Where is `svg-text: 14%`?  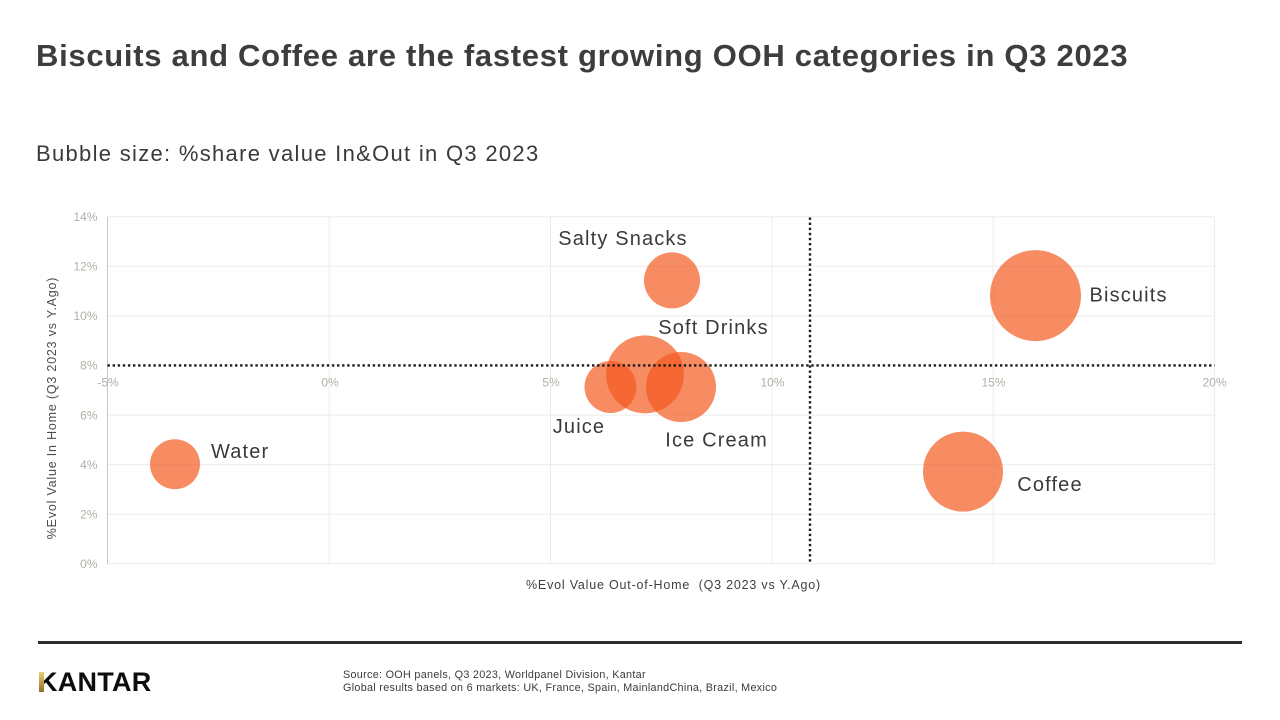 svg-text: 14% is located at coordinates (85, 217).